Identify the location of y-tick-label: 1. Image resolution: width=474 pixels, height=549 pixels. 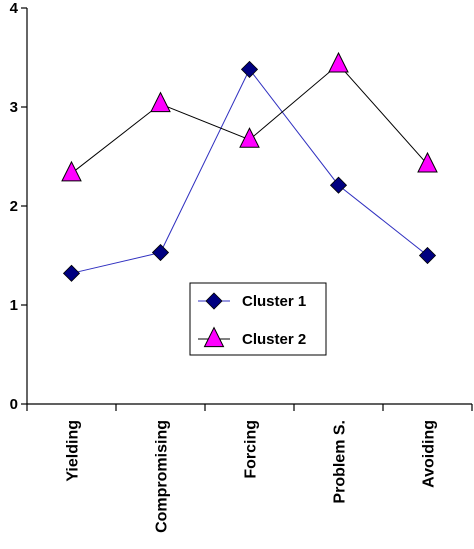
(14, 305).